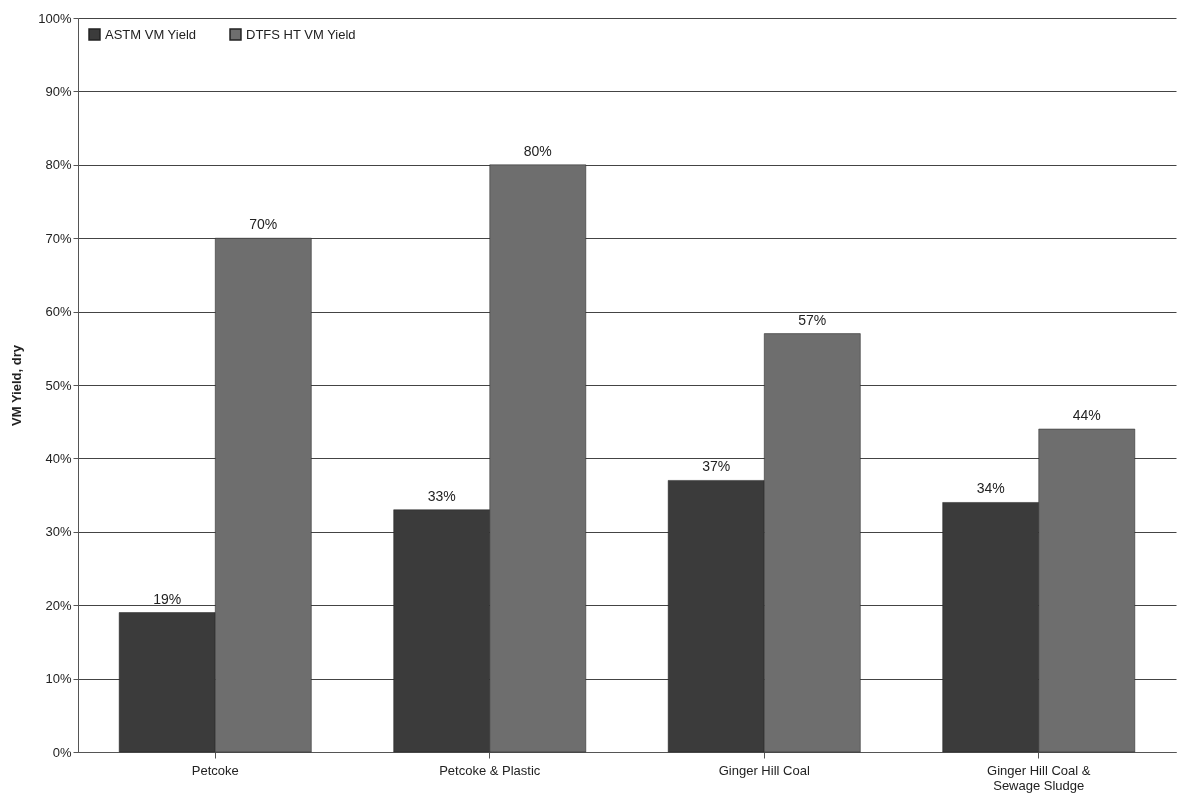 Image resolution: width=1196 pixels, height=808 pixels. What do you see at coordinates (58, 312) in the screenshot?
I see `y-tick-label: 60%` at bounding box center [58, 312].